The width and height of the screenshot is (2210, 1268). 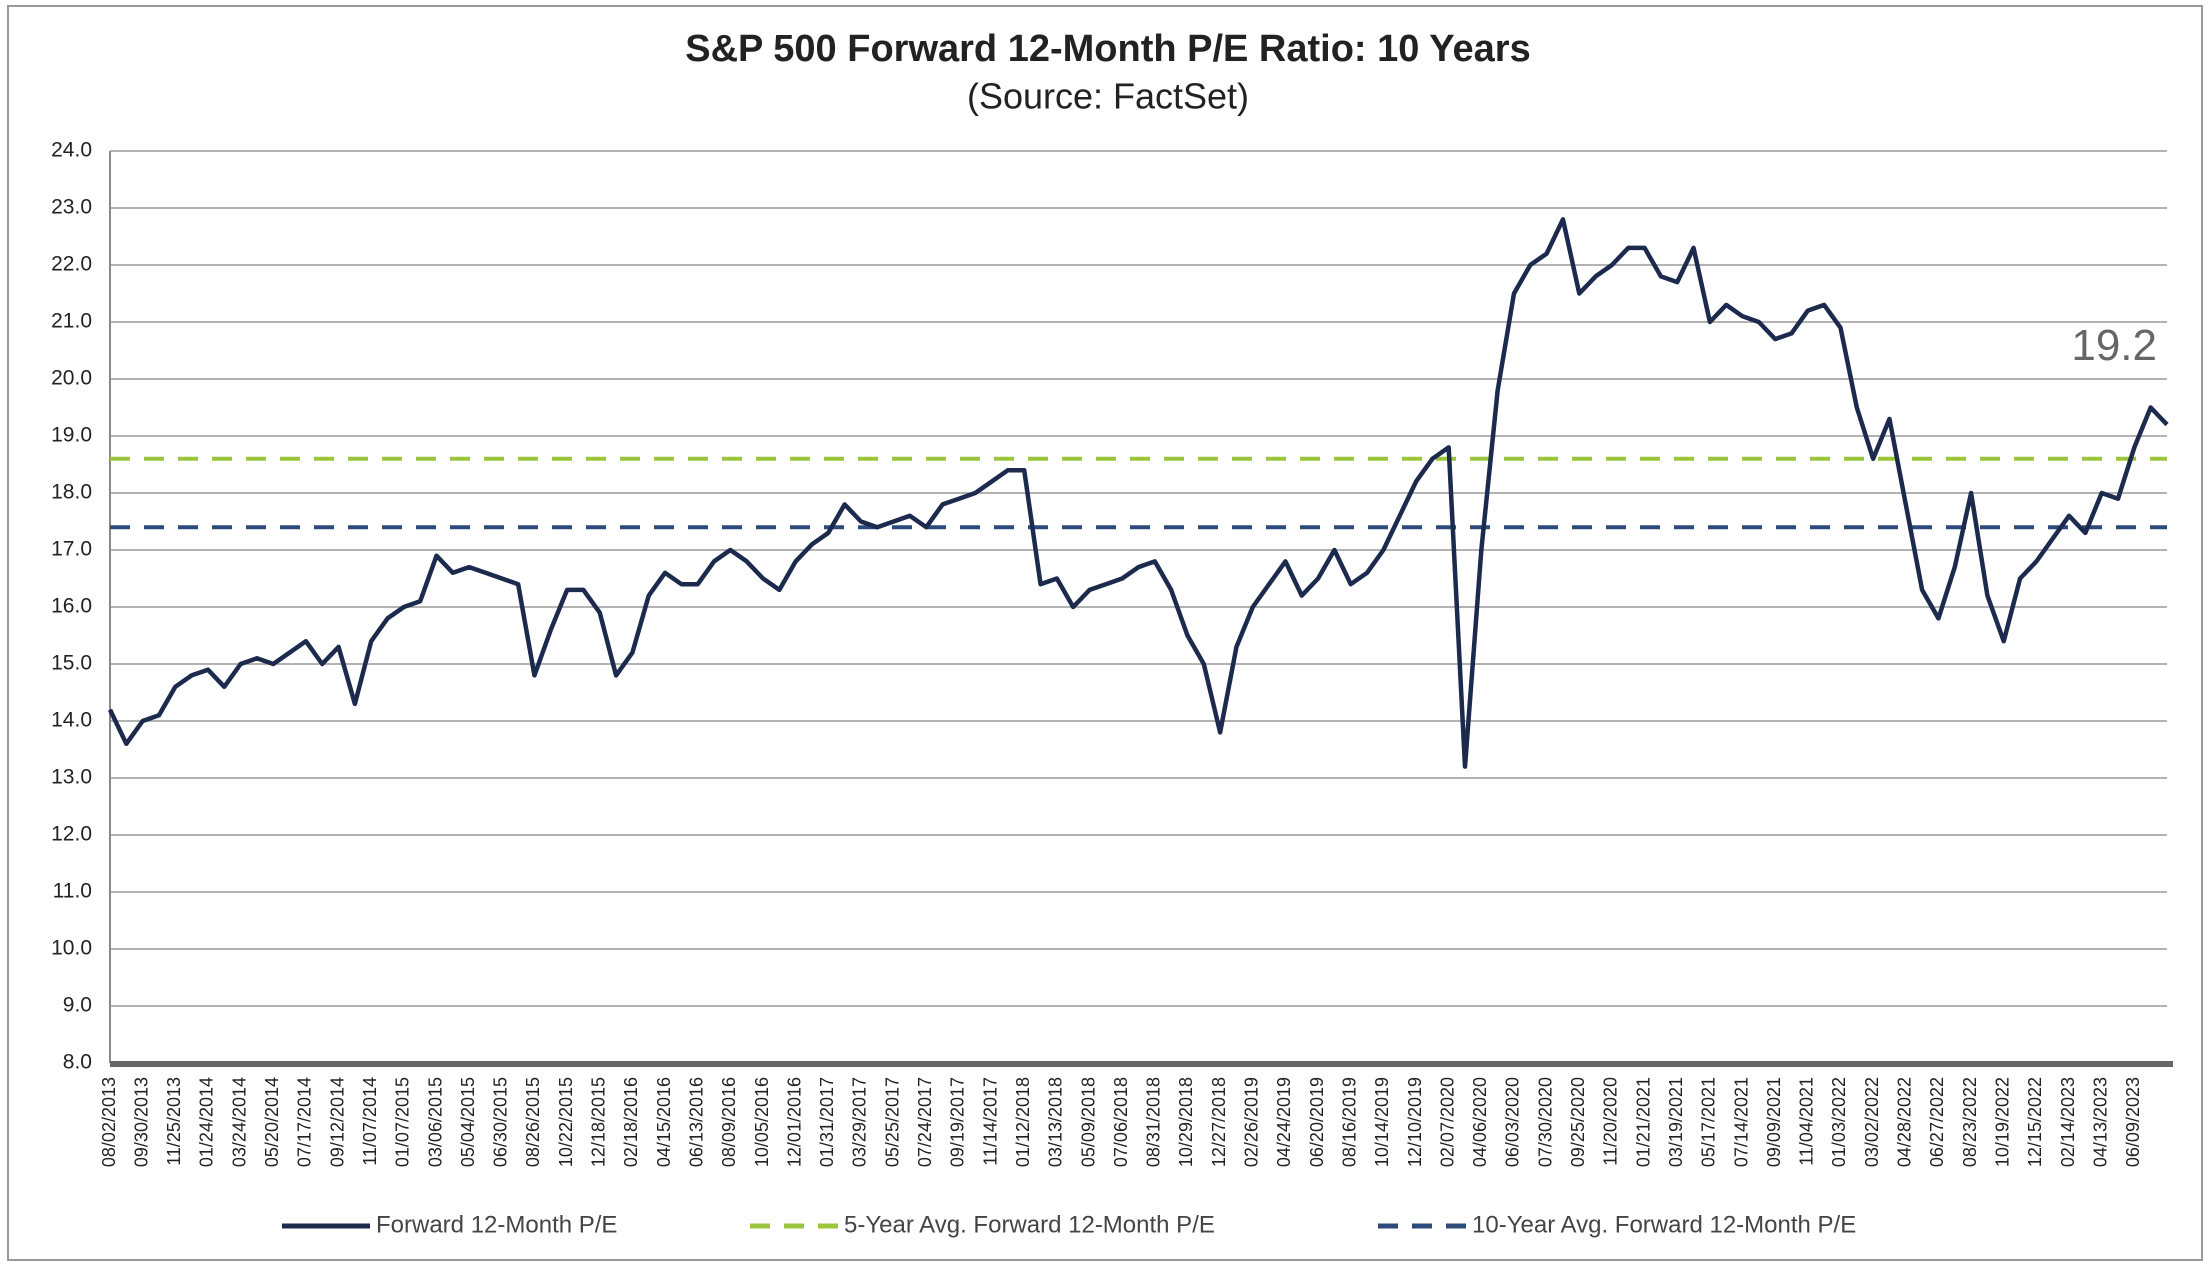 I want to click on x-tick-label: 02/14/2023, so click(x=2068, y=1122).